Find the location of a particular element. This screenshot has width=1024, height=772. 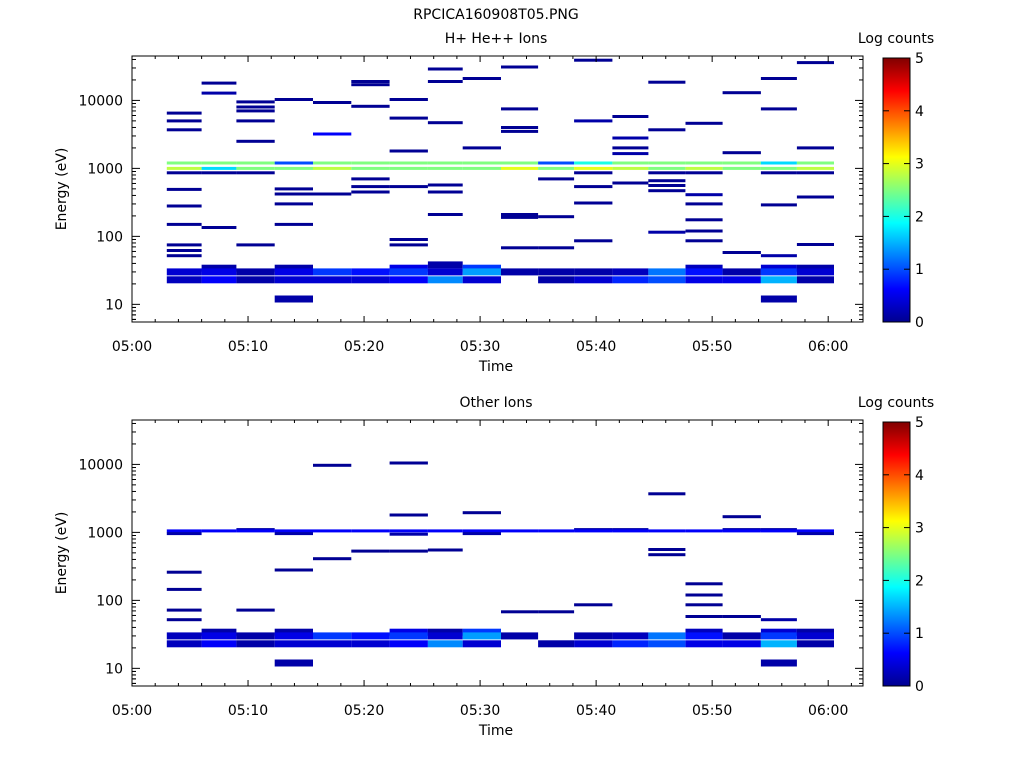

top-colorbar is located at coordinates (896, 190).